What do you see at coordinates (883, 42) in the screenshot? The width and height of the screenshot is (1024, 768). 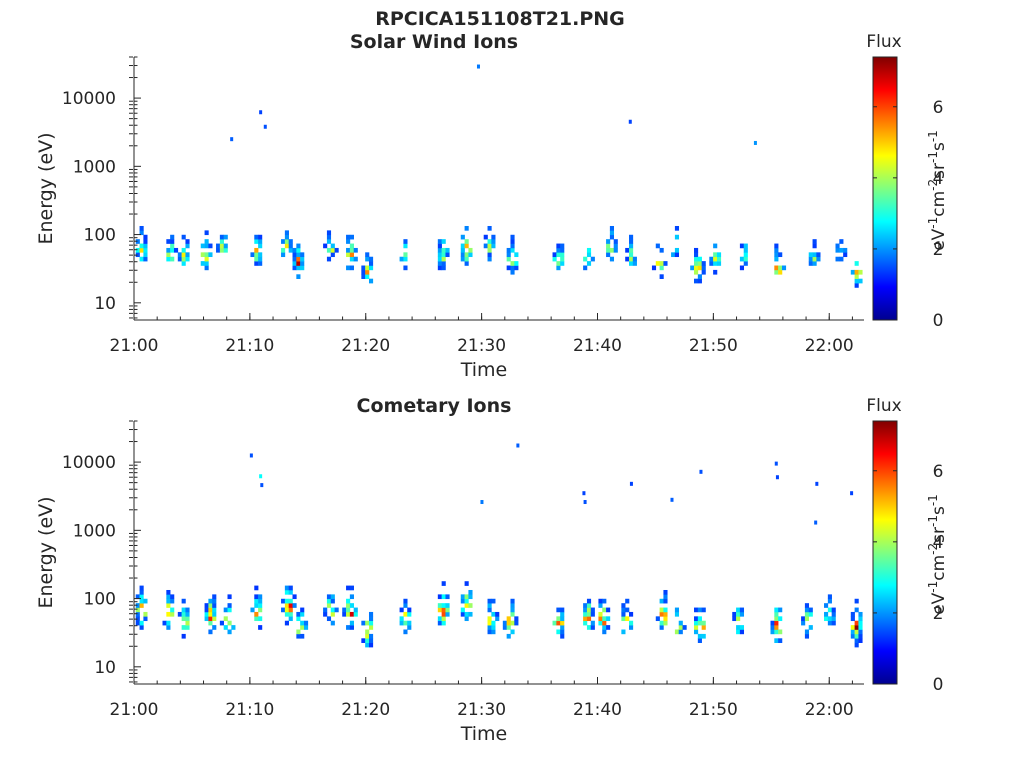 I see `colorbar-title: Flux` at bounding box center [883, 42].